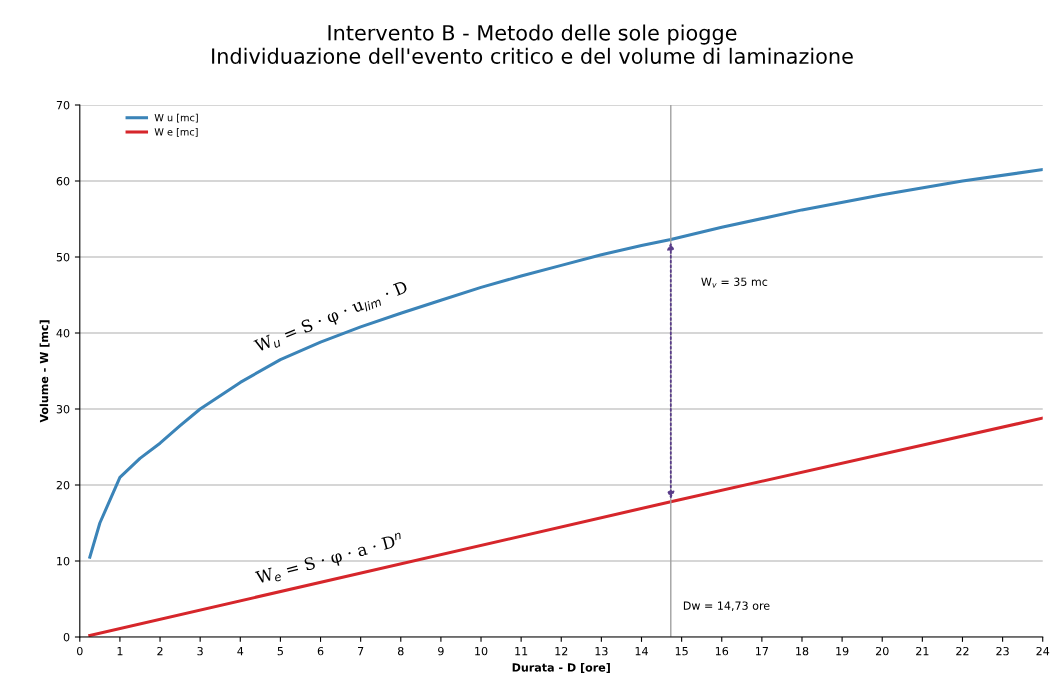  What do you see at coordinates (481, 651) in the screenshot?
I see `x-tick-label: 10` at bounding box center [481, 651].